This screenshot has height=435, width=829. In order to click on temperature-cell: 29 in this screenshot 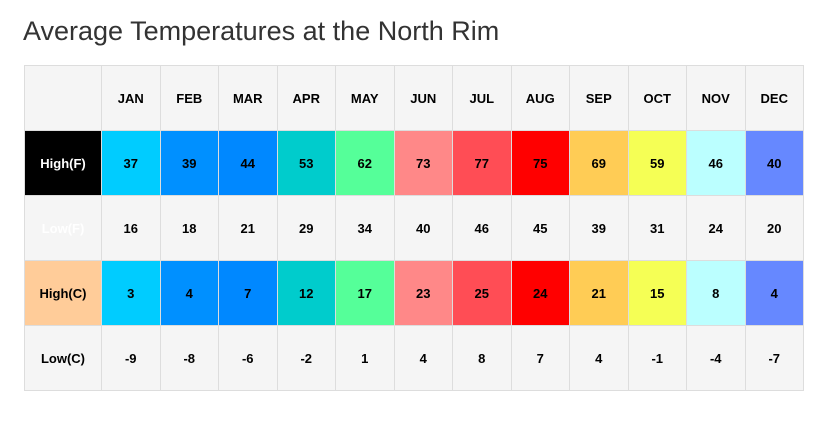, I will do `click(306, 228)`.